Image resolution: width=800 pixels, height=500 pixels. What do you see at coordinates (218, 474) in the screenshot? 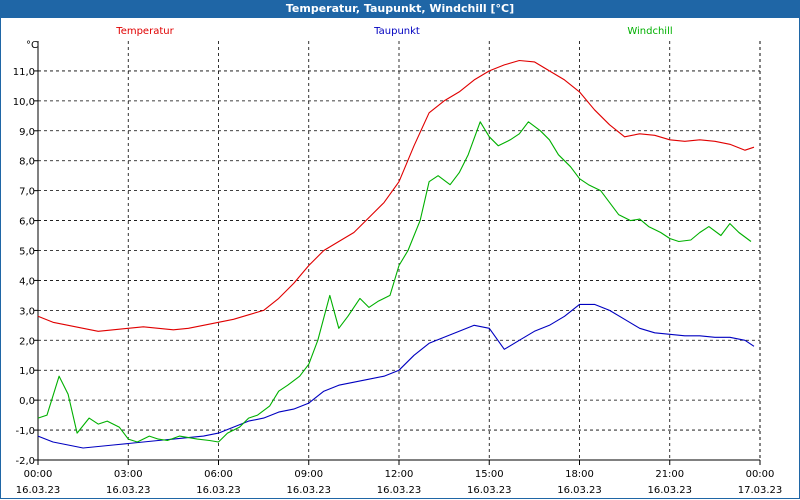
I see `x-tick-time: 06:00` at bounding box center [218, 474].